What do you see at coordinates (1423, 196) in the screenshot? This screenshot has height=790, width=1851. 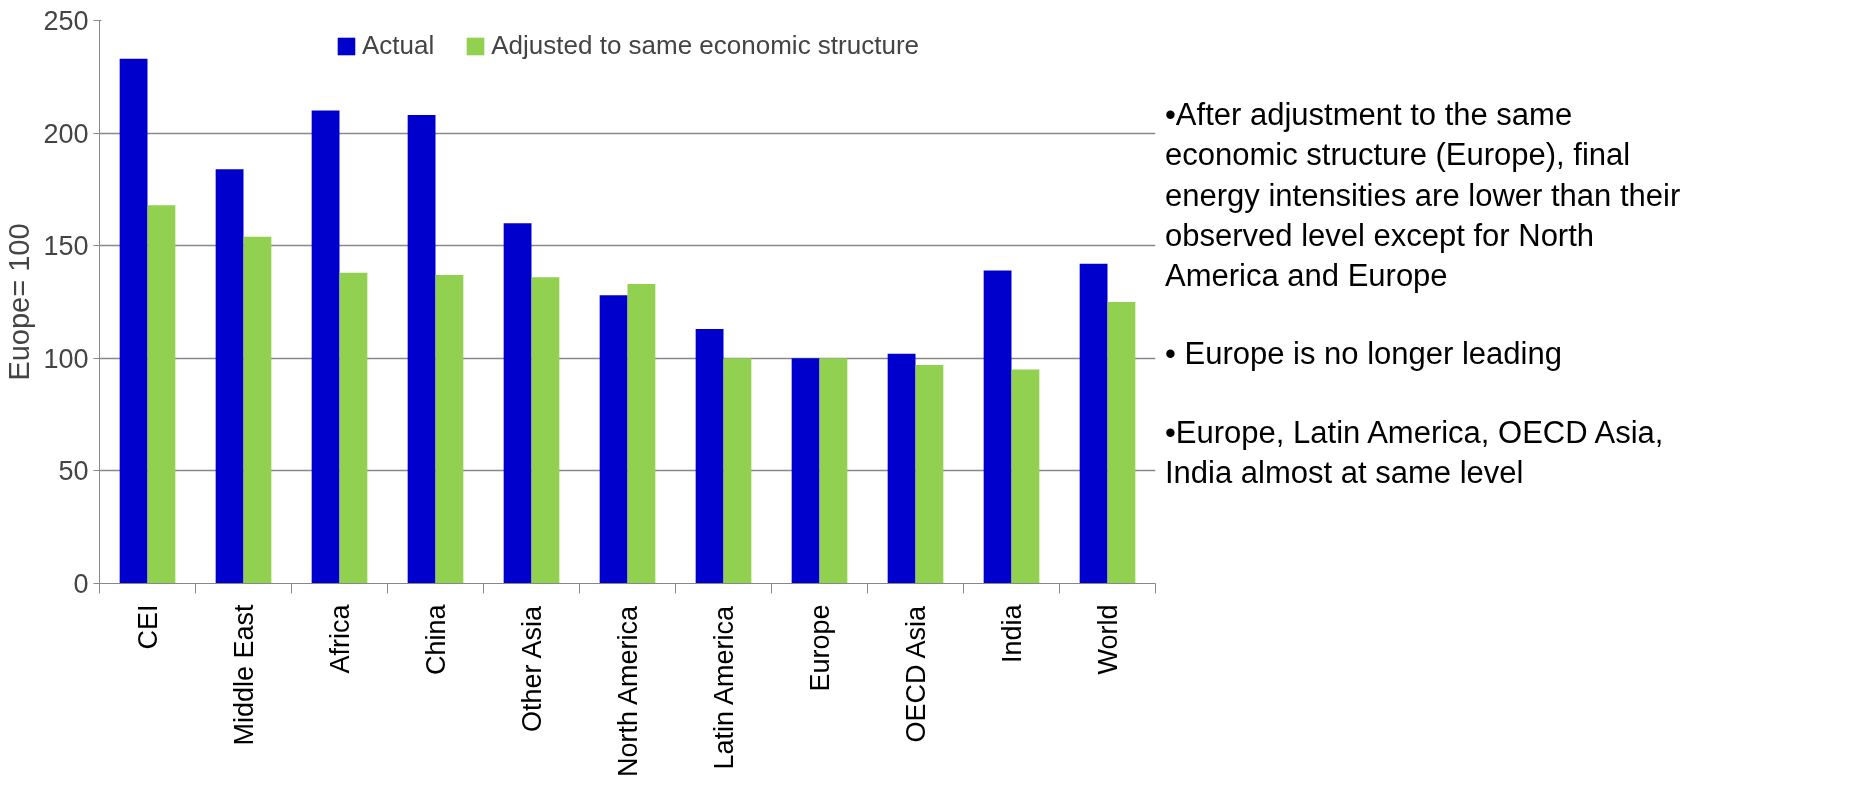 I see `text: •After adjustment to the same economic structure (Europe), final energy intensities are lower than their observed level except for North America and Europe` at bounding box center [1423, 196].